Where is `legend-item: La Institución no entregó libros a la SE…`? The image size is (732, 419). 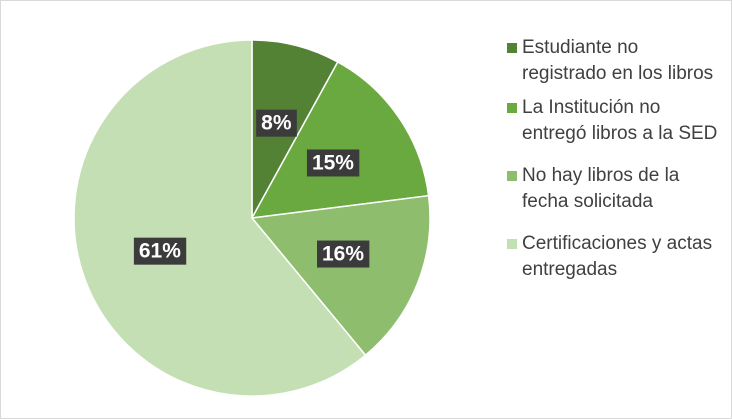 legend-item: La Institución no entregó libros a la SE… is located at coordinates (614, 121).